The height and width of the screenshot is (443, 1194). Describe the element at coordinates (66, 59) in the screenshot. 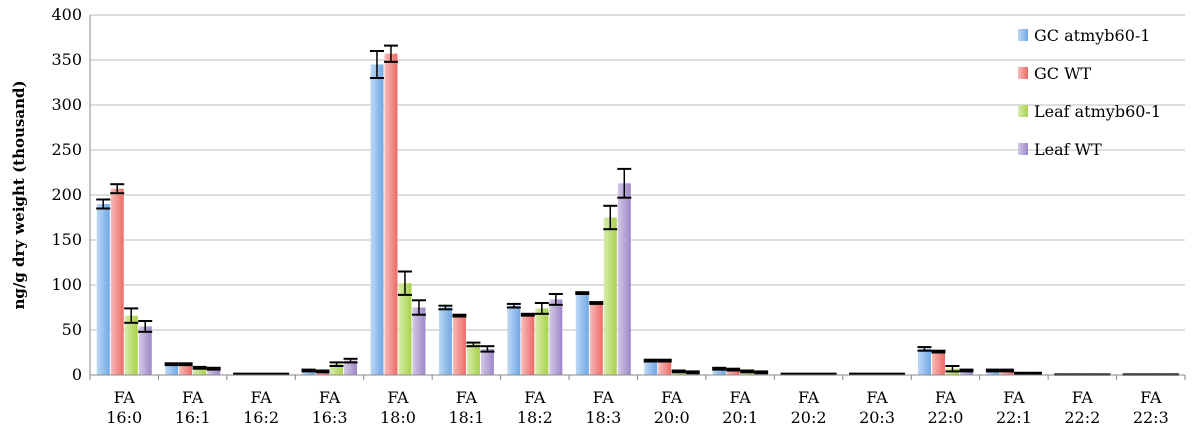

I see `y-tick-label: 350` at that location.